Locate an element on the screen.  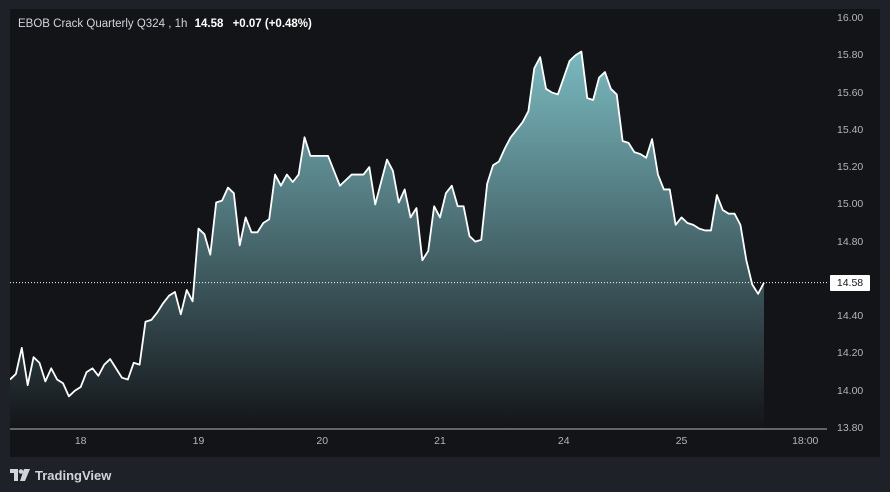
time-tick-label: 19 is located at coordinates (198, 441).